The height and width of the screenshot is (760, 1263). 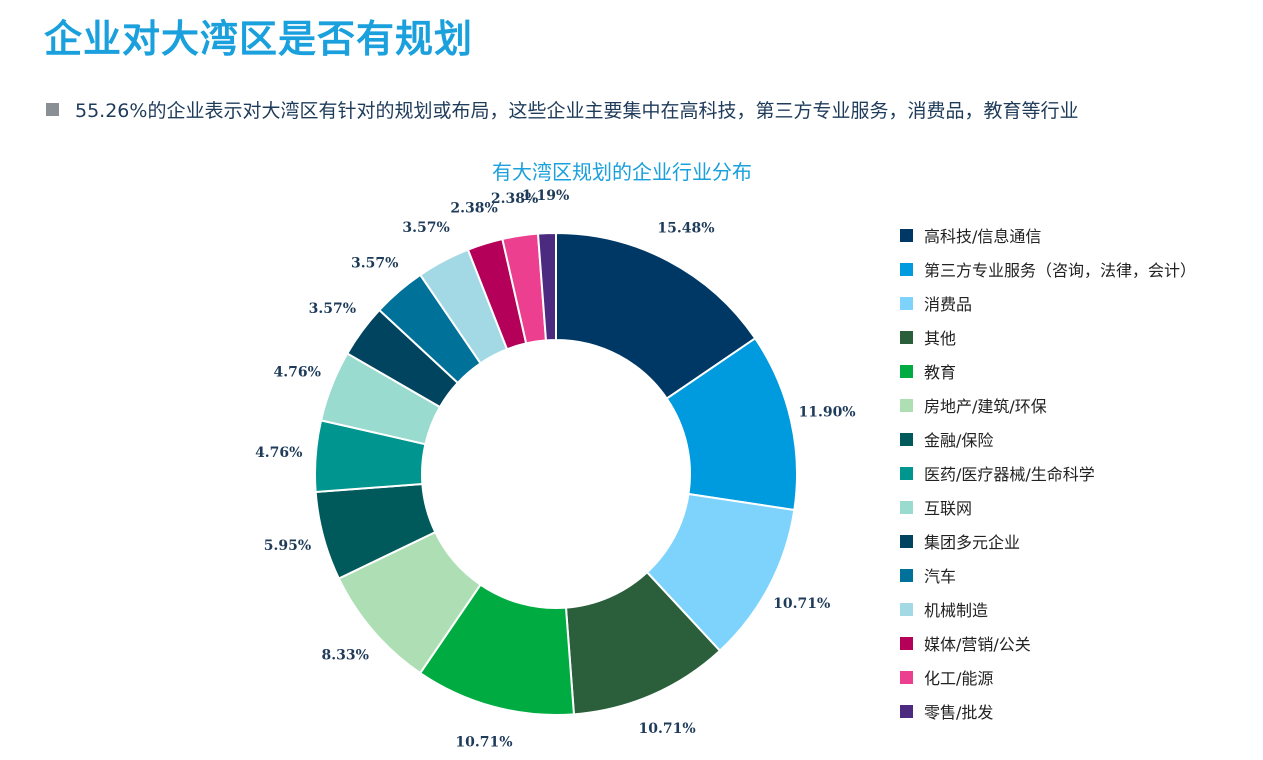 I want to click on chart-title: 有大湾区规划的企业行业分布, so click(x=622, y=172).